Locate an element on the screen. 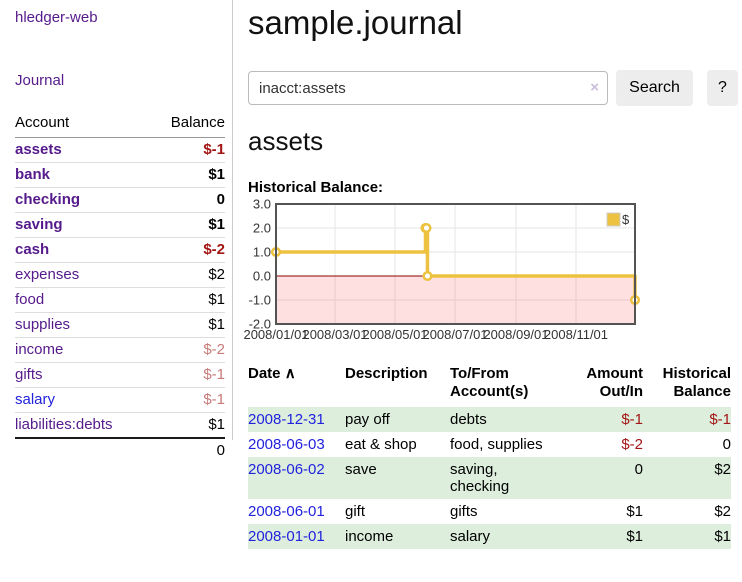  account-row-food: food $1 is located at coordinates (120, 300).